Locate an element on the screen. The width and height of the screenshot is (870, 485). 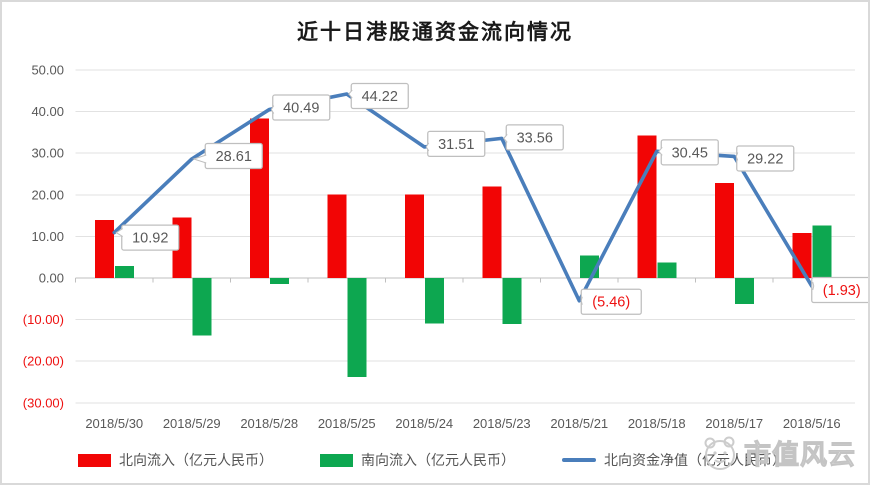
net-value-data-label: (5.46) is located at coordinates (611, 303).